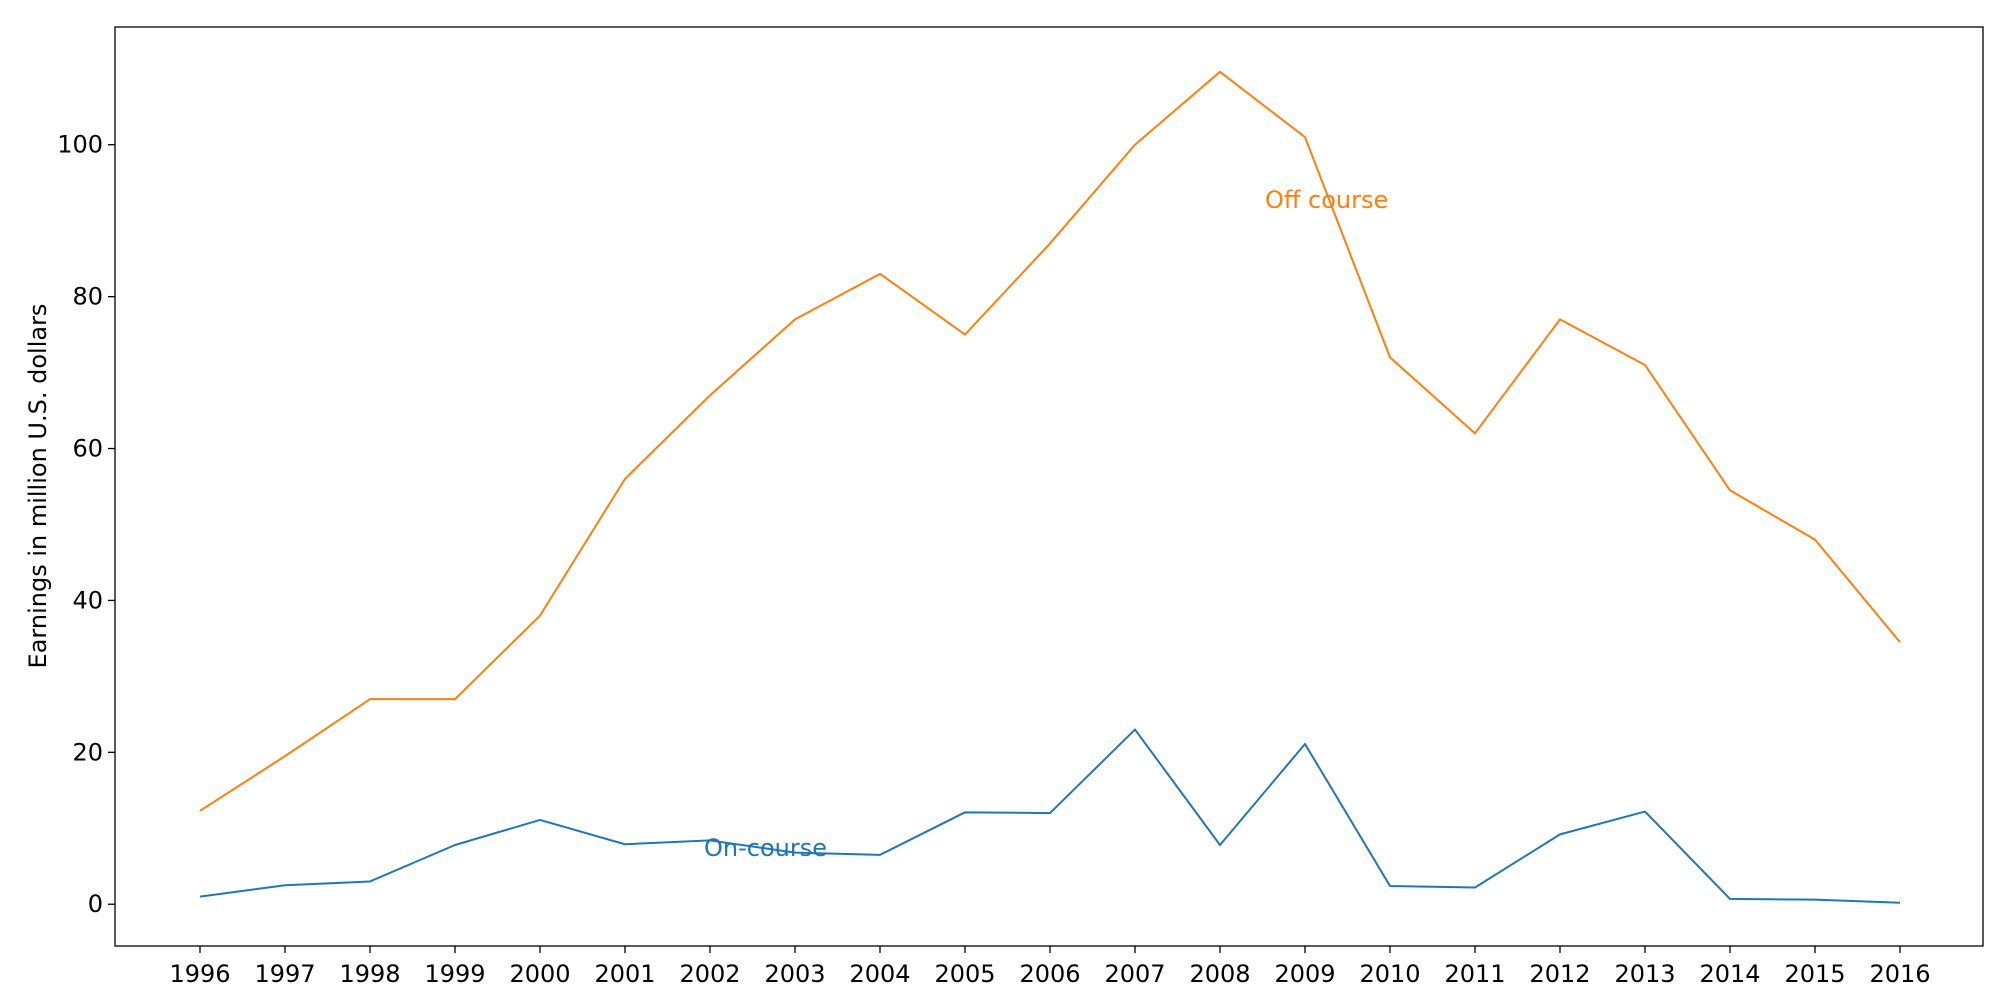 This screenshot has height=1004, width=2000. Describe the element at coordinates (87, 449) in the screenshot. I see `y-tick-label: 60` at that location.